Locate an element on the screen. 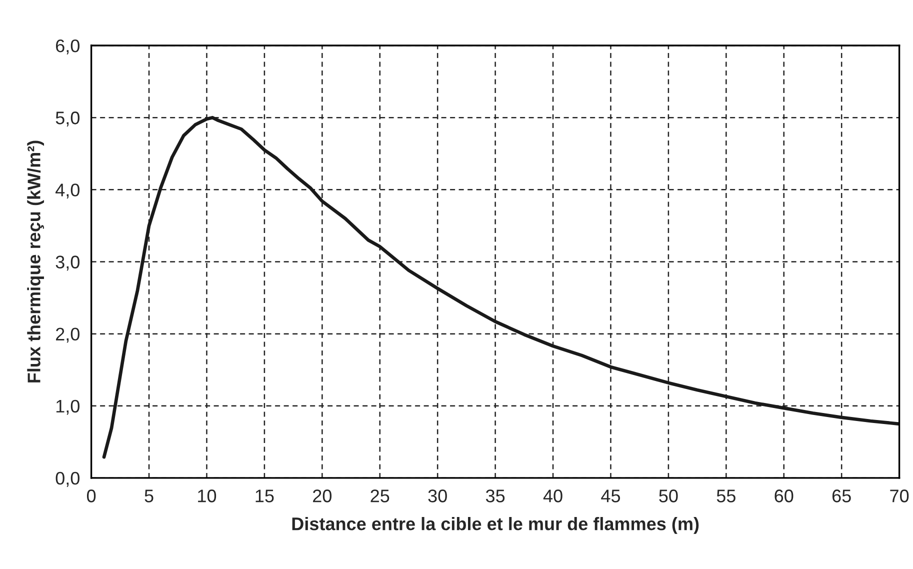 The height and width of the screenshot is (569, 913). x-tick-label: 40 is located at coordinates (552, 496).